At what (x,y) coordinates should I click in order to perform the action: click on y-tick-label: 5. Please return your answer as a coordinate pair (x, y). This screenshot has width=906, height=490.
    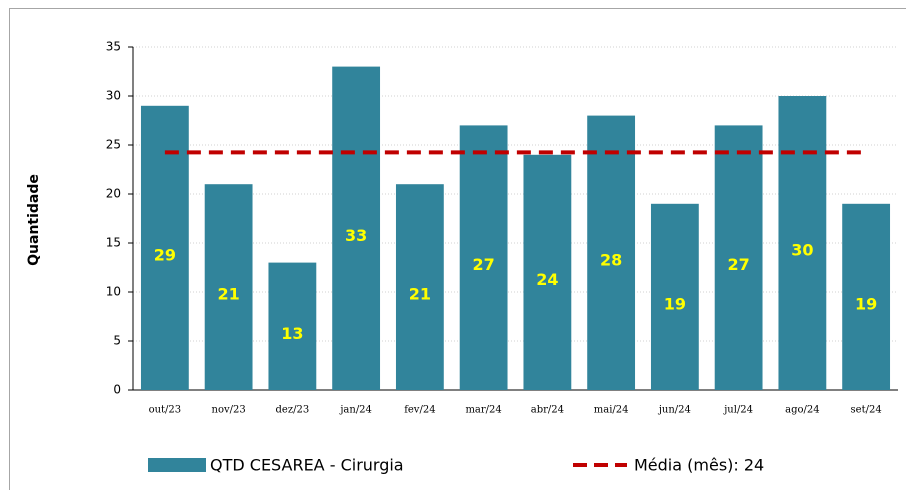
    Looking at the image, I should click on (117, 341).